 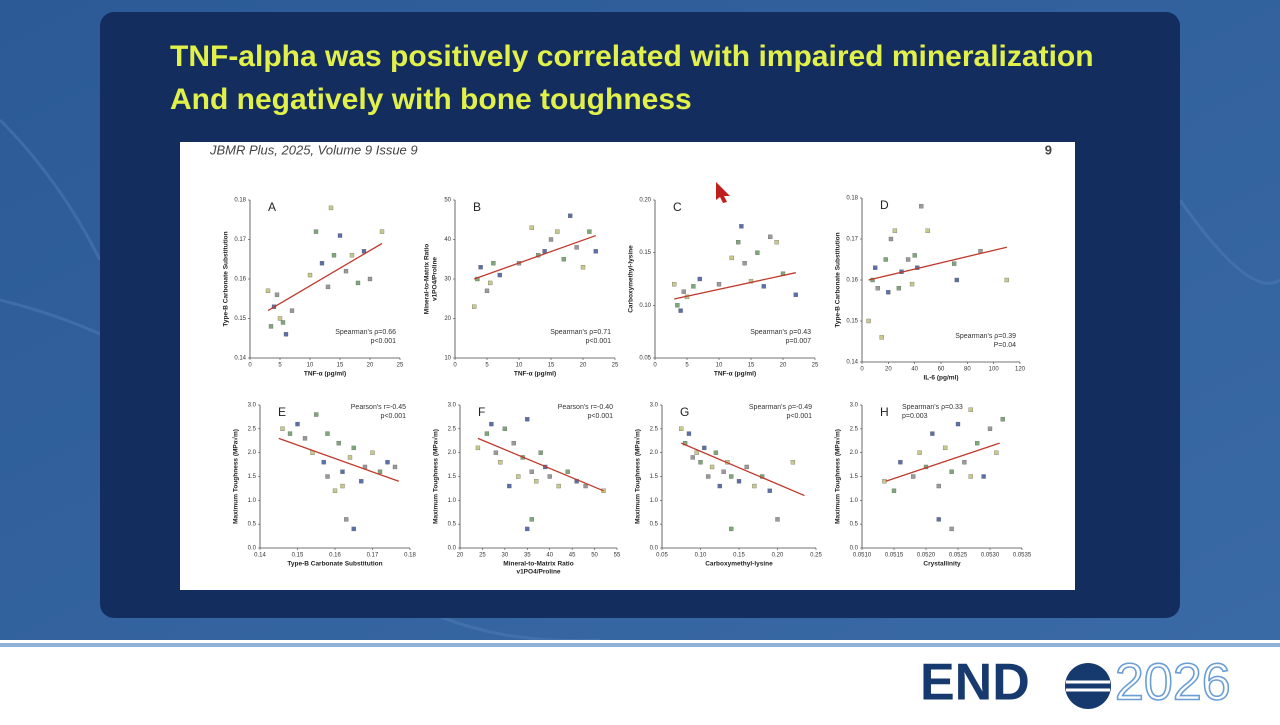 What do you see at coordinates (677, 207) in the screenshot?
I see `panel-label: C` at bounding box center [677, 207].